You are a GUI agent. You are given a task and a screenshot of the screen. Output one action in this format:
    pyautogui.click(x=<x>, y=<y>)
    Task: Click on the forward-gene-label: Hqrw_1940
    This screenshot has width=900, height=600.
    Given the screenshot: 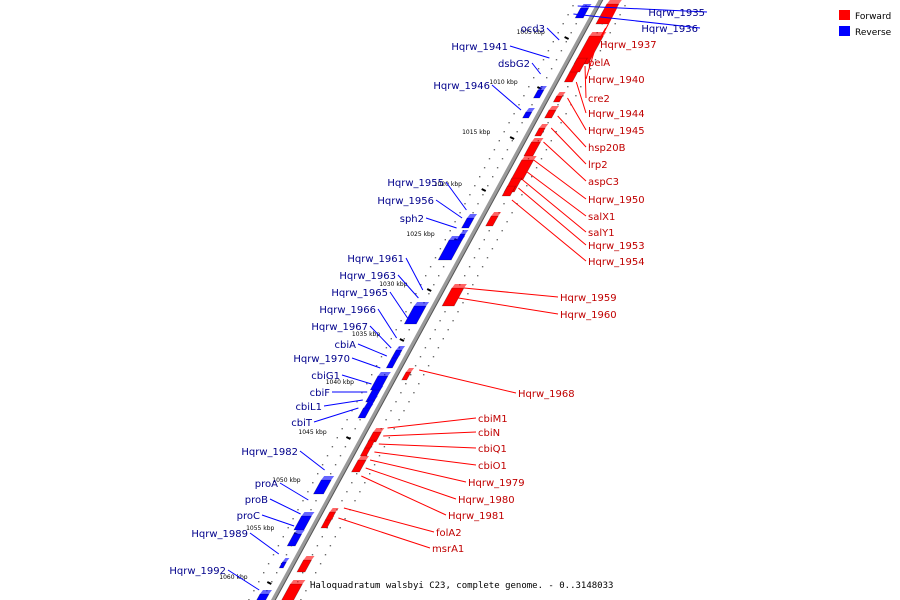 What is the action you would take?
    pyautogui.click(x=616, y=80)
    